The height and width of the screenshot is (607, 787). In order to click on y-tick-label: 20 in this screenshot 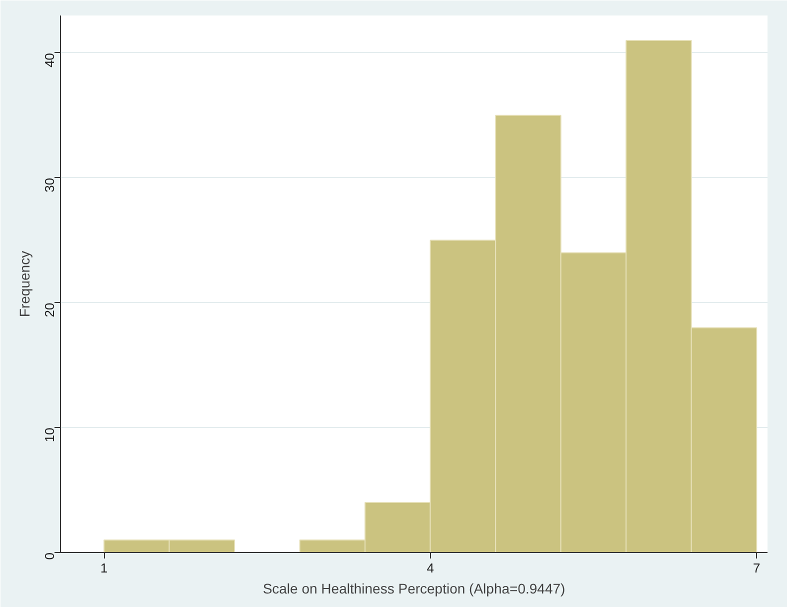, I will do `click(49, 310)`.